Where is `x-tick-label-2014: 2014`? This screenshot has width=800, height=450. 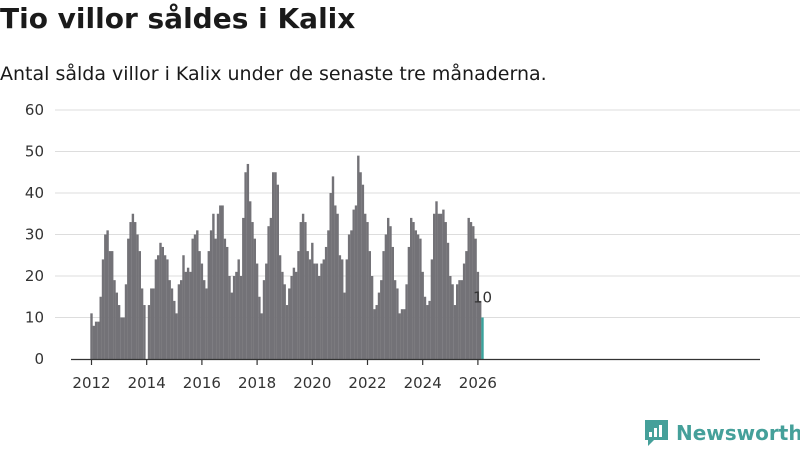 x-tick-label-2014: 2014 is located at coordinates (147, 383).